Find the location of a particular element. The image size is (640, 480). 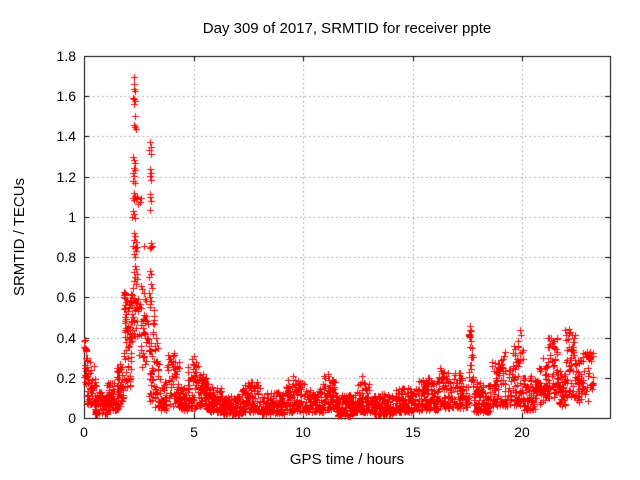

y-tick-label: 1.6 is located at coordinates (66, 96).